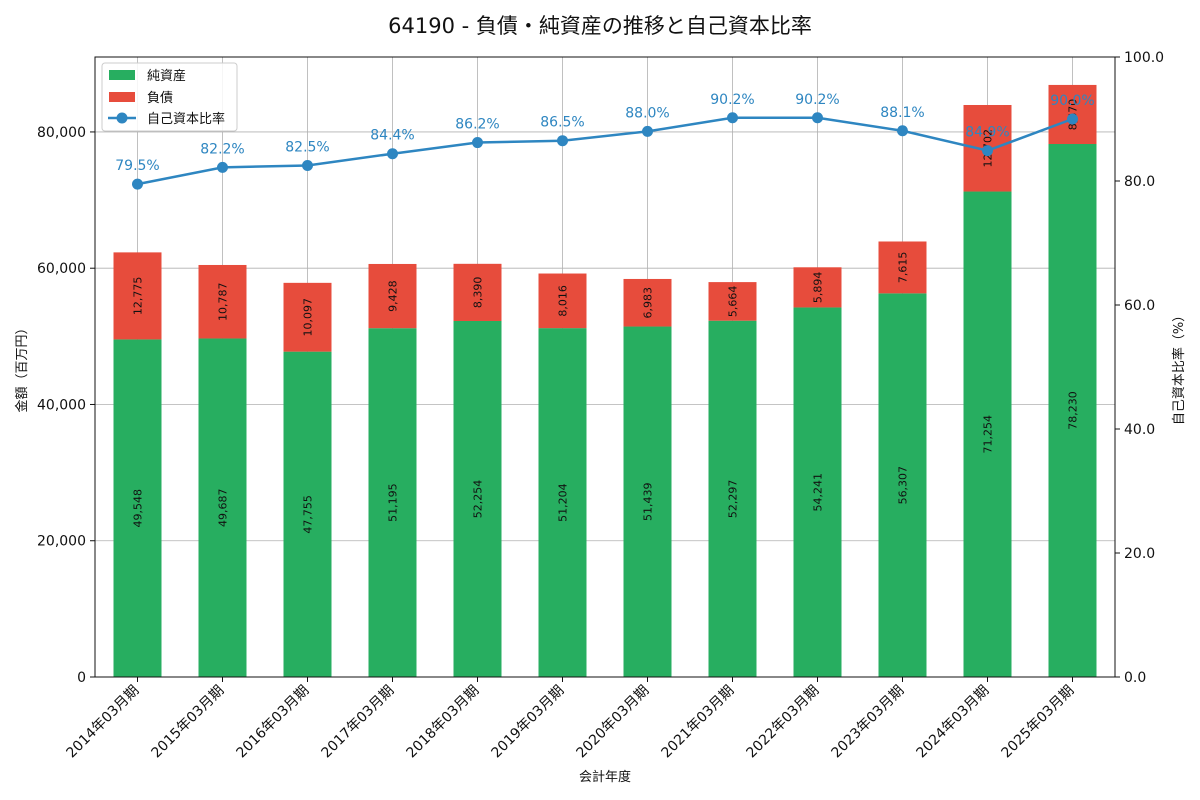 Image resolution: width=1200 pixels, height=800 pixels. What do you see at coordinates (1073, 410) in the screenshot?
I see `bar-label-net-assets: 78,230` at bounding box center [1073, 410].